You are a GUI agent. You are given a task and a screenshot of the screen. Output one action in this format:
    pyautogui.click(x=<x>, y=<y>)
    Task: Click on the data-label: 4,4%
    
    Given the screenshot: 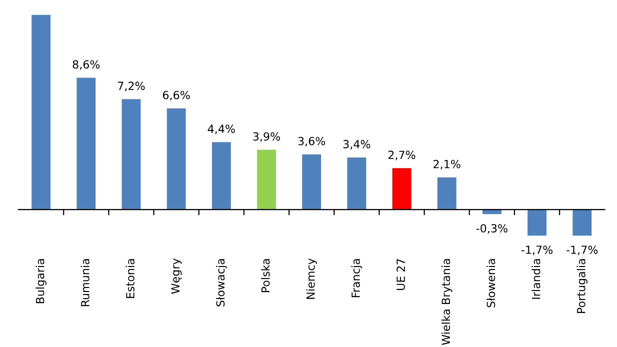 What is the action you would take?
    pyautogui.click(x=221, y=129)
    